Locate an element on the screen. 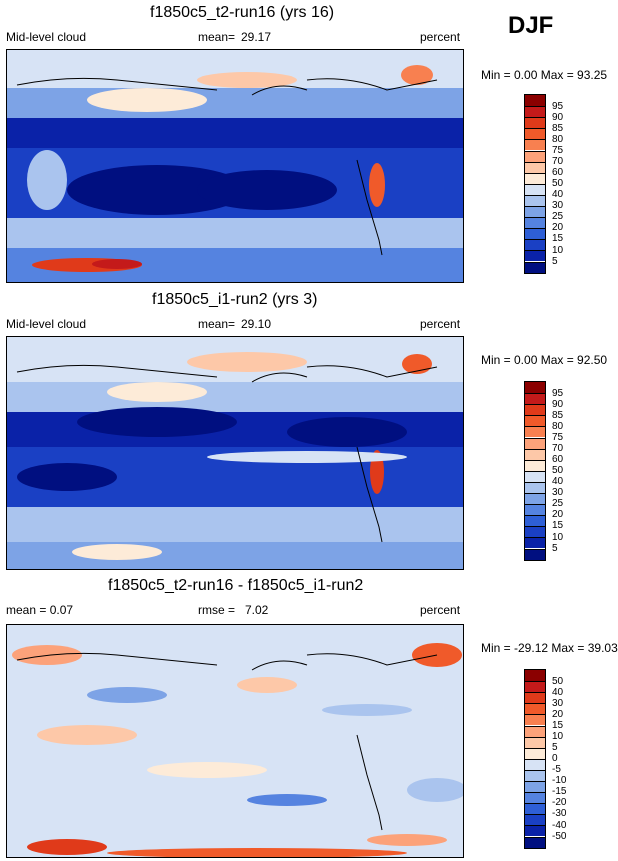 The image size is (618, 861). panel-1-minmax: Min = 0.00 Max = 93.25 is located at coordinates (544, 75).